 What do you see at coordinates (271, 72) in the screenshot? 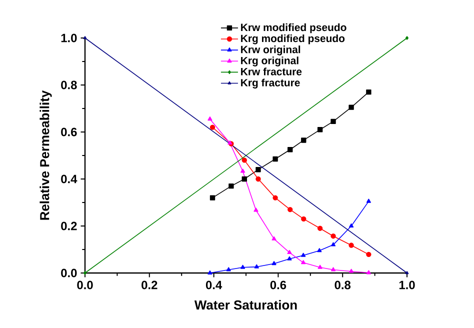
I see `legend-label: Krw fracture` at bounding box center [271, 72].